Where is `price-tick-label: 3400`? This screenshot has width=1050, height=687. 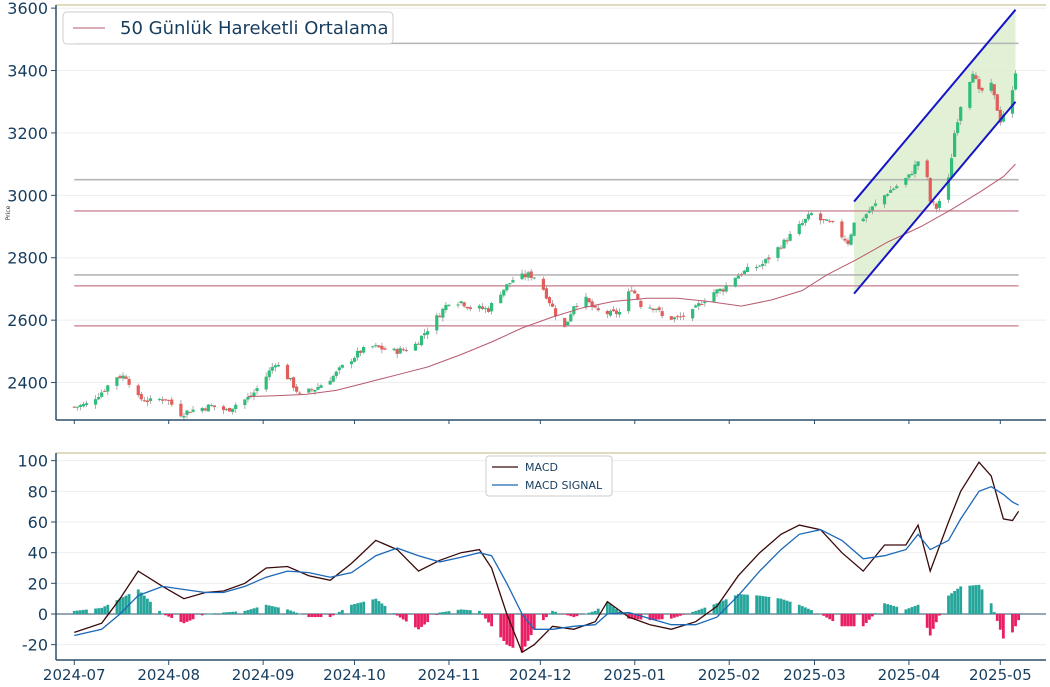
price-tick-label: 3400 is located at coordinates (27, 71).